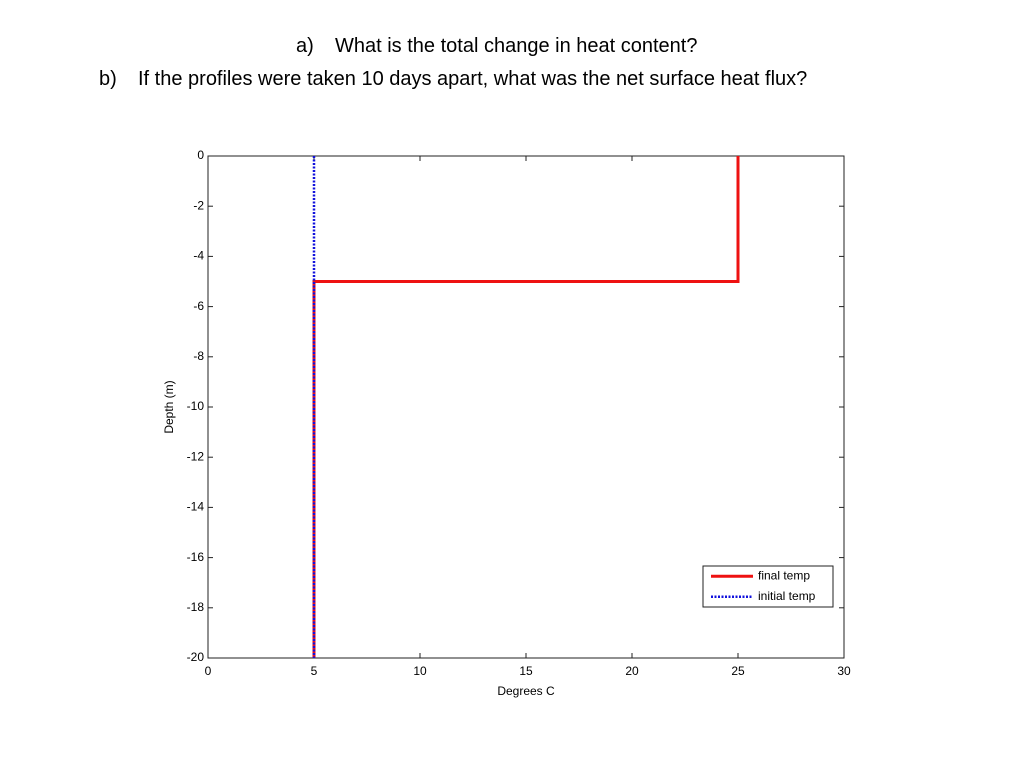  What do you see at coordinates (108, 79) in the screenshot?
I see `question-label: b)` at bounding box center [108, 79].